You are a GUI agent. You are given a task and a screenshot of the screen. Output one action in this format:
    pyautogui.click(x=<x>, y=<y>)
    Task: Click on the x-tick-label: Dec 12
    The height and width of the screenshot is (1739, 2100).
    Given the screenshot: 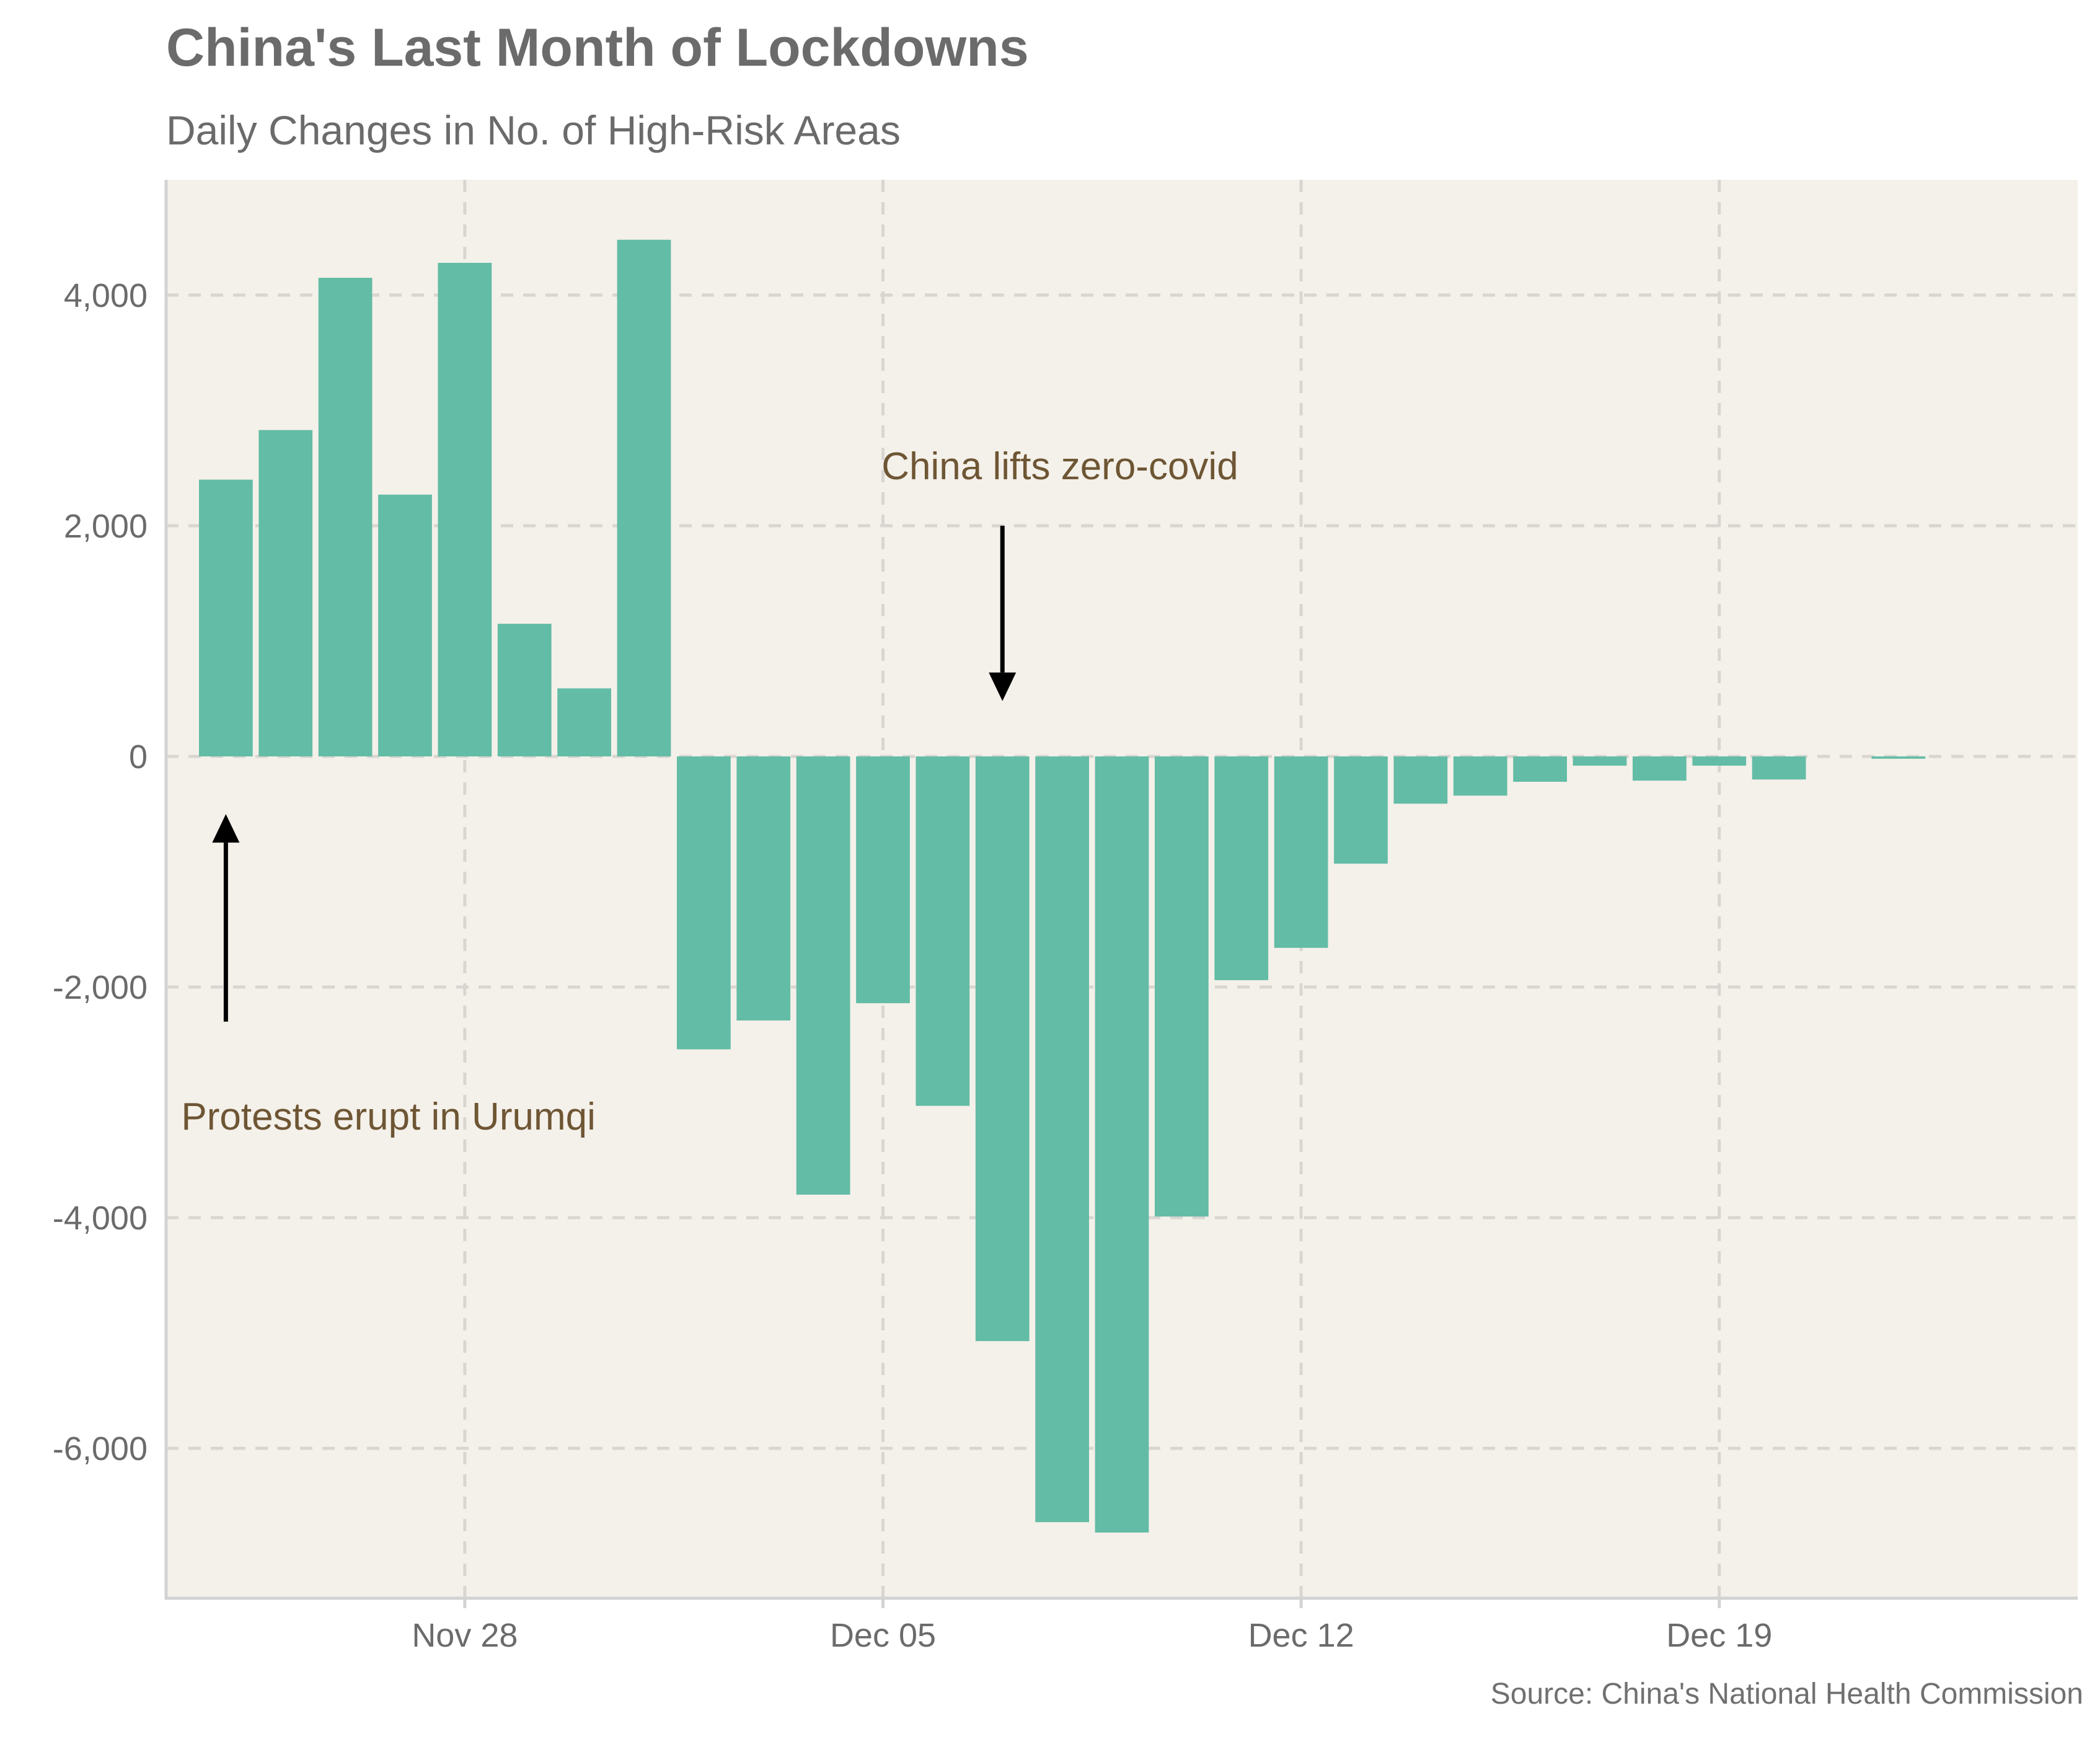 What is the action you would take?
    pyautogui.click(x=1301, y=1636)
    